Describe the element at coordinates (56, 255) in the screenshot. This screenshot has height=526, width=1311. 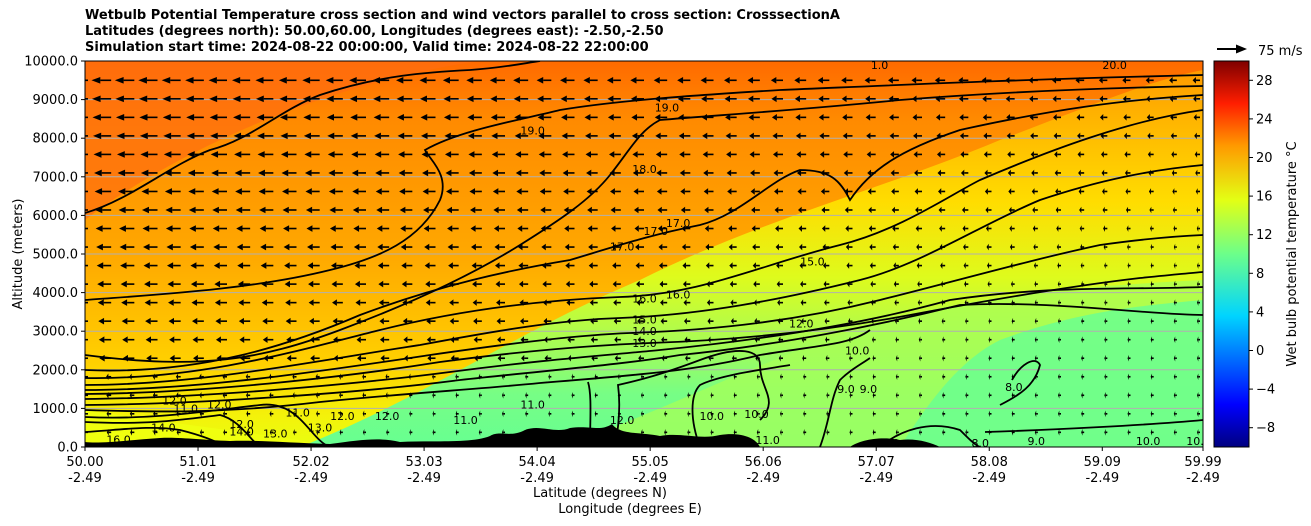
I see `y-tick-label: 5000.0` at that location.